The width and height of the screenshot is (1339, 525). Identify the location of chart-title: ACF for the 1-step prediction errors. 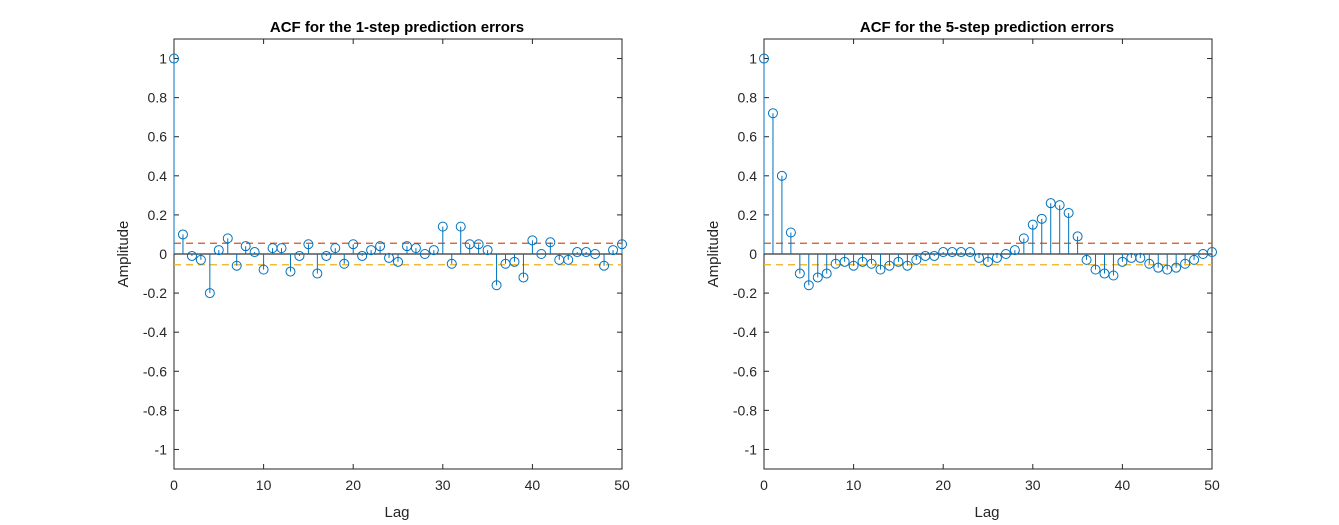
(397, 27).